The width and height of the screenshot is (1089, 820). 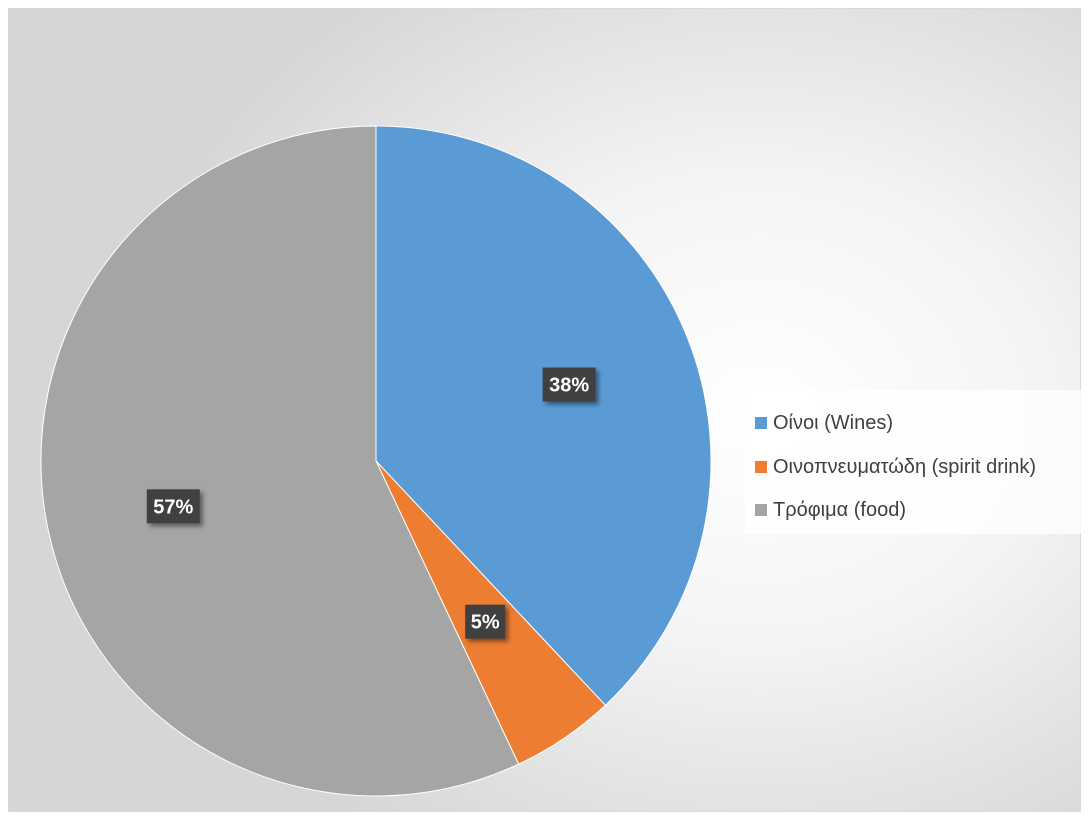 I want to click on data-label-text-spirit-drink: 5%, so click(x=485, y=623).